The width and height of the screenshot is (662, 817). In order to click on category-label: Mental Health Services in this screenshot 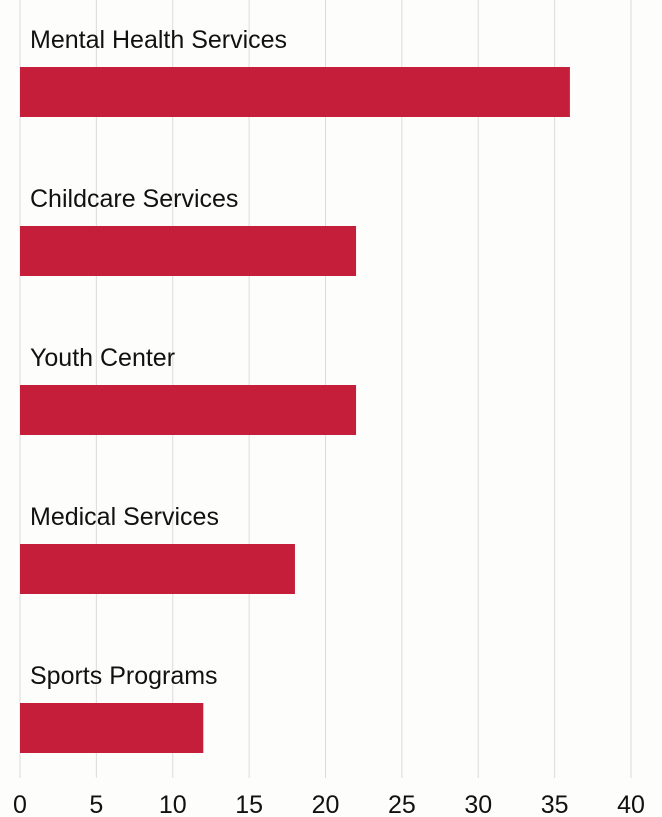, I will do `click(158, 40)`.